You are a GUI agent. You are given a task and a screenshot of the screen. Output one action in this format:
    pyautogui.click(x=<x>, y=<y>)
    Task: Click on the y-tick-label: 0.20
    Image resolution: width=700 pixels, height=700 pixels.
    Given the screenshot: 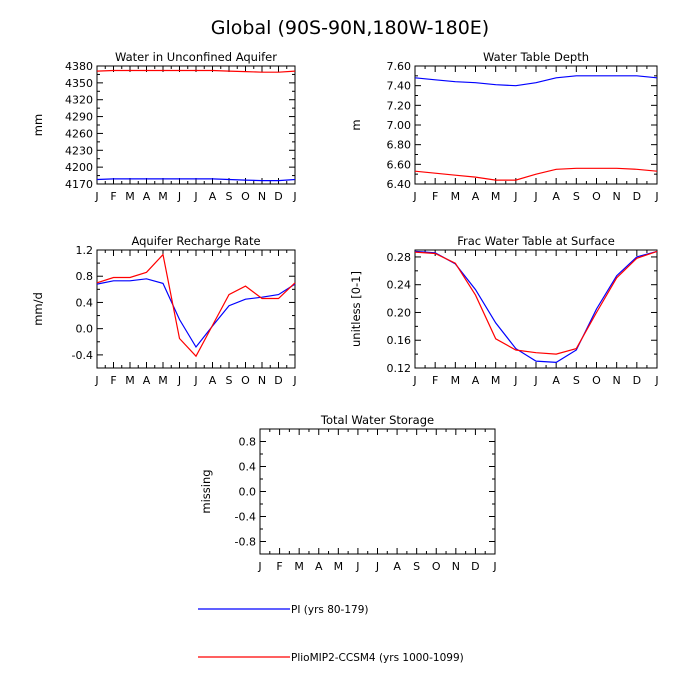 What is the action you would take?
    pyautogui.click(x=399, y=312)
    